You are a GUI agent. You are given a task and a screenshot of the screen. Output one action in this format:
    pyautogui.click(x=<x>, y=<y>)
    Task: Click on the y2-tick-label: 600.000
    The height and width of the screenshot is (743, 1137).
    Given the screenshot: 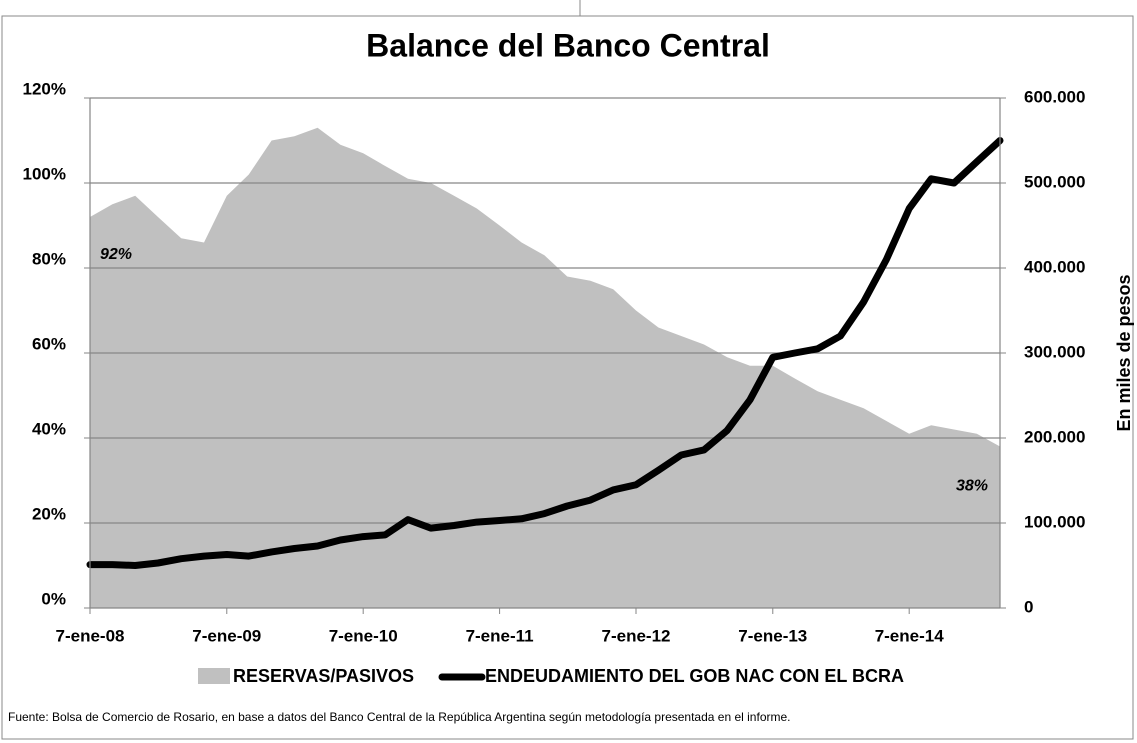 What is the action you would take?
    pyautogui.click(x=1054, y=96)
    